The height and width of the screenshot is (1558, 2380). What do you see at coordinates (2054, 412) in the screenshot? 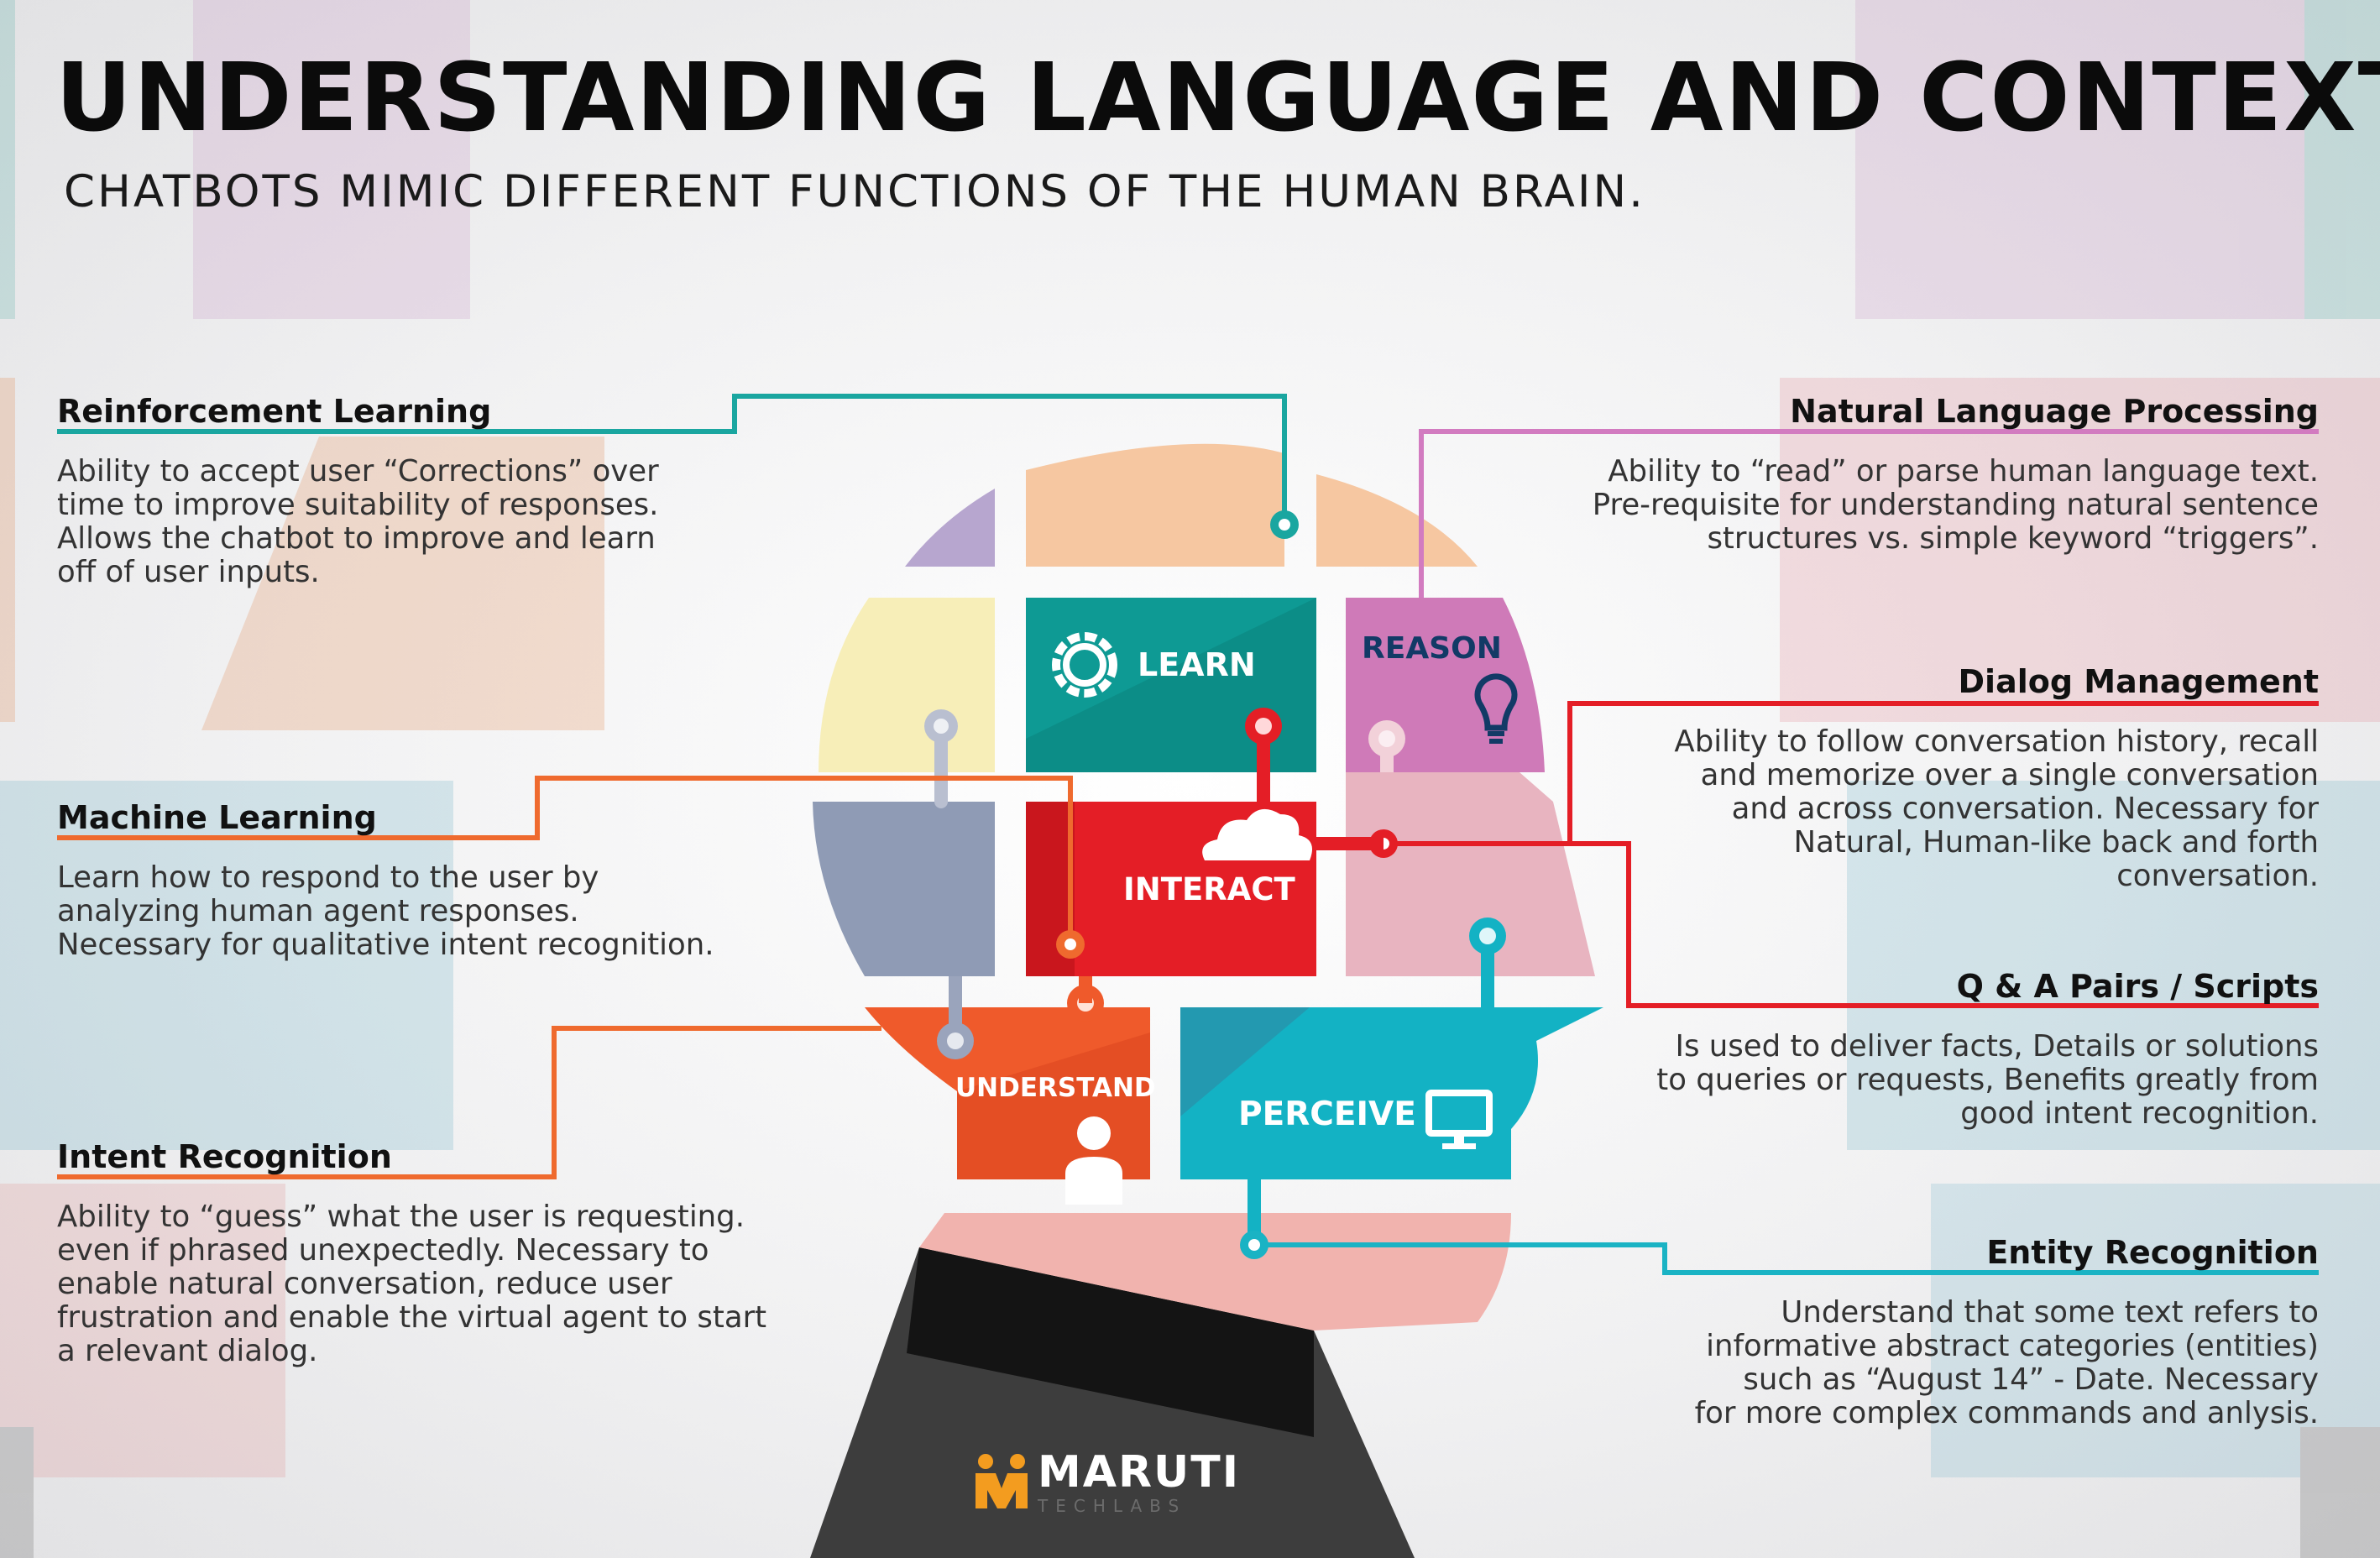
I see `nlp-title: Natural Language Processing` at bounding box center [2054, 412].